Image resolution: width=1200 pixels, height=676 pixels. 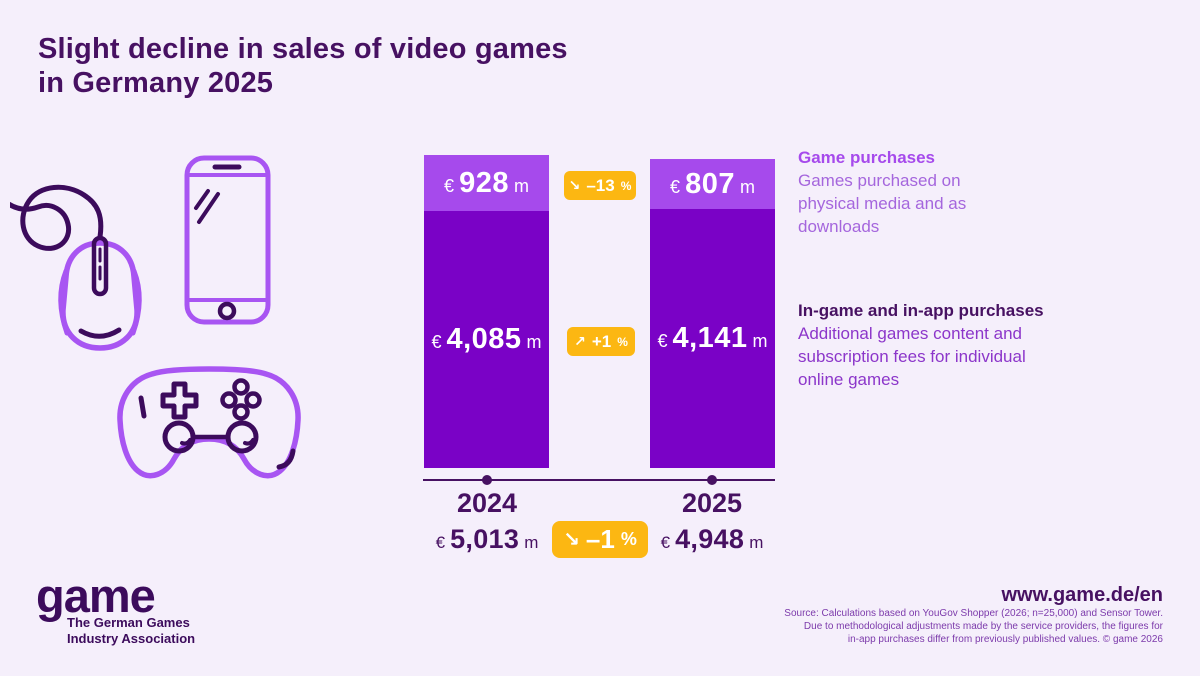 I want to click on arrow-up-right-icon: ↗, so click(x=580, y=341).